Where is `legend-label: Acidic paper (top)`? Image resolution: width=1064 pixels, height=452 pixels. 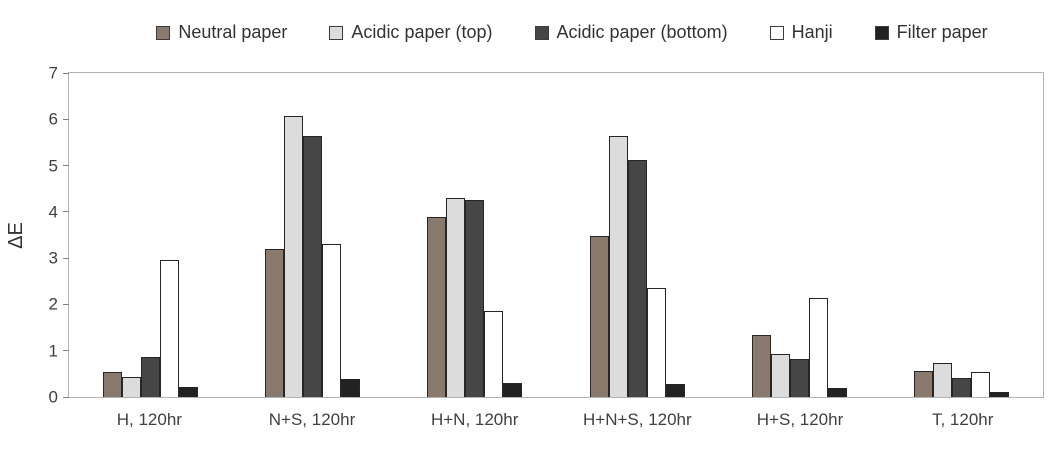
legend-label: Acidic paper (top) is located at coordinates (422, 32).